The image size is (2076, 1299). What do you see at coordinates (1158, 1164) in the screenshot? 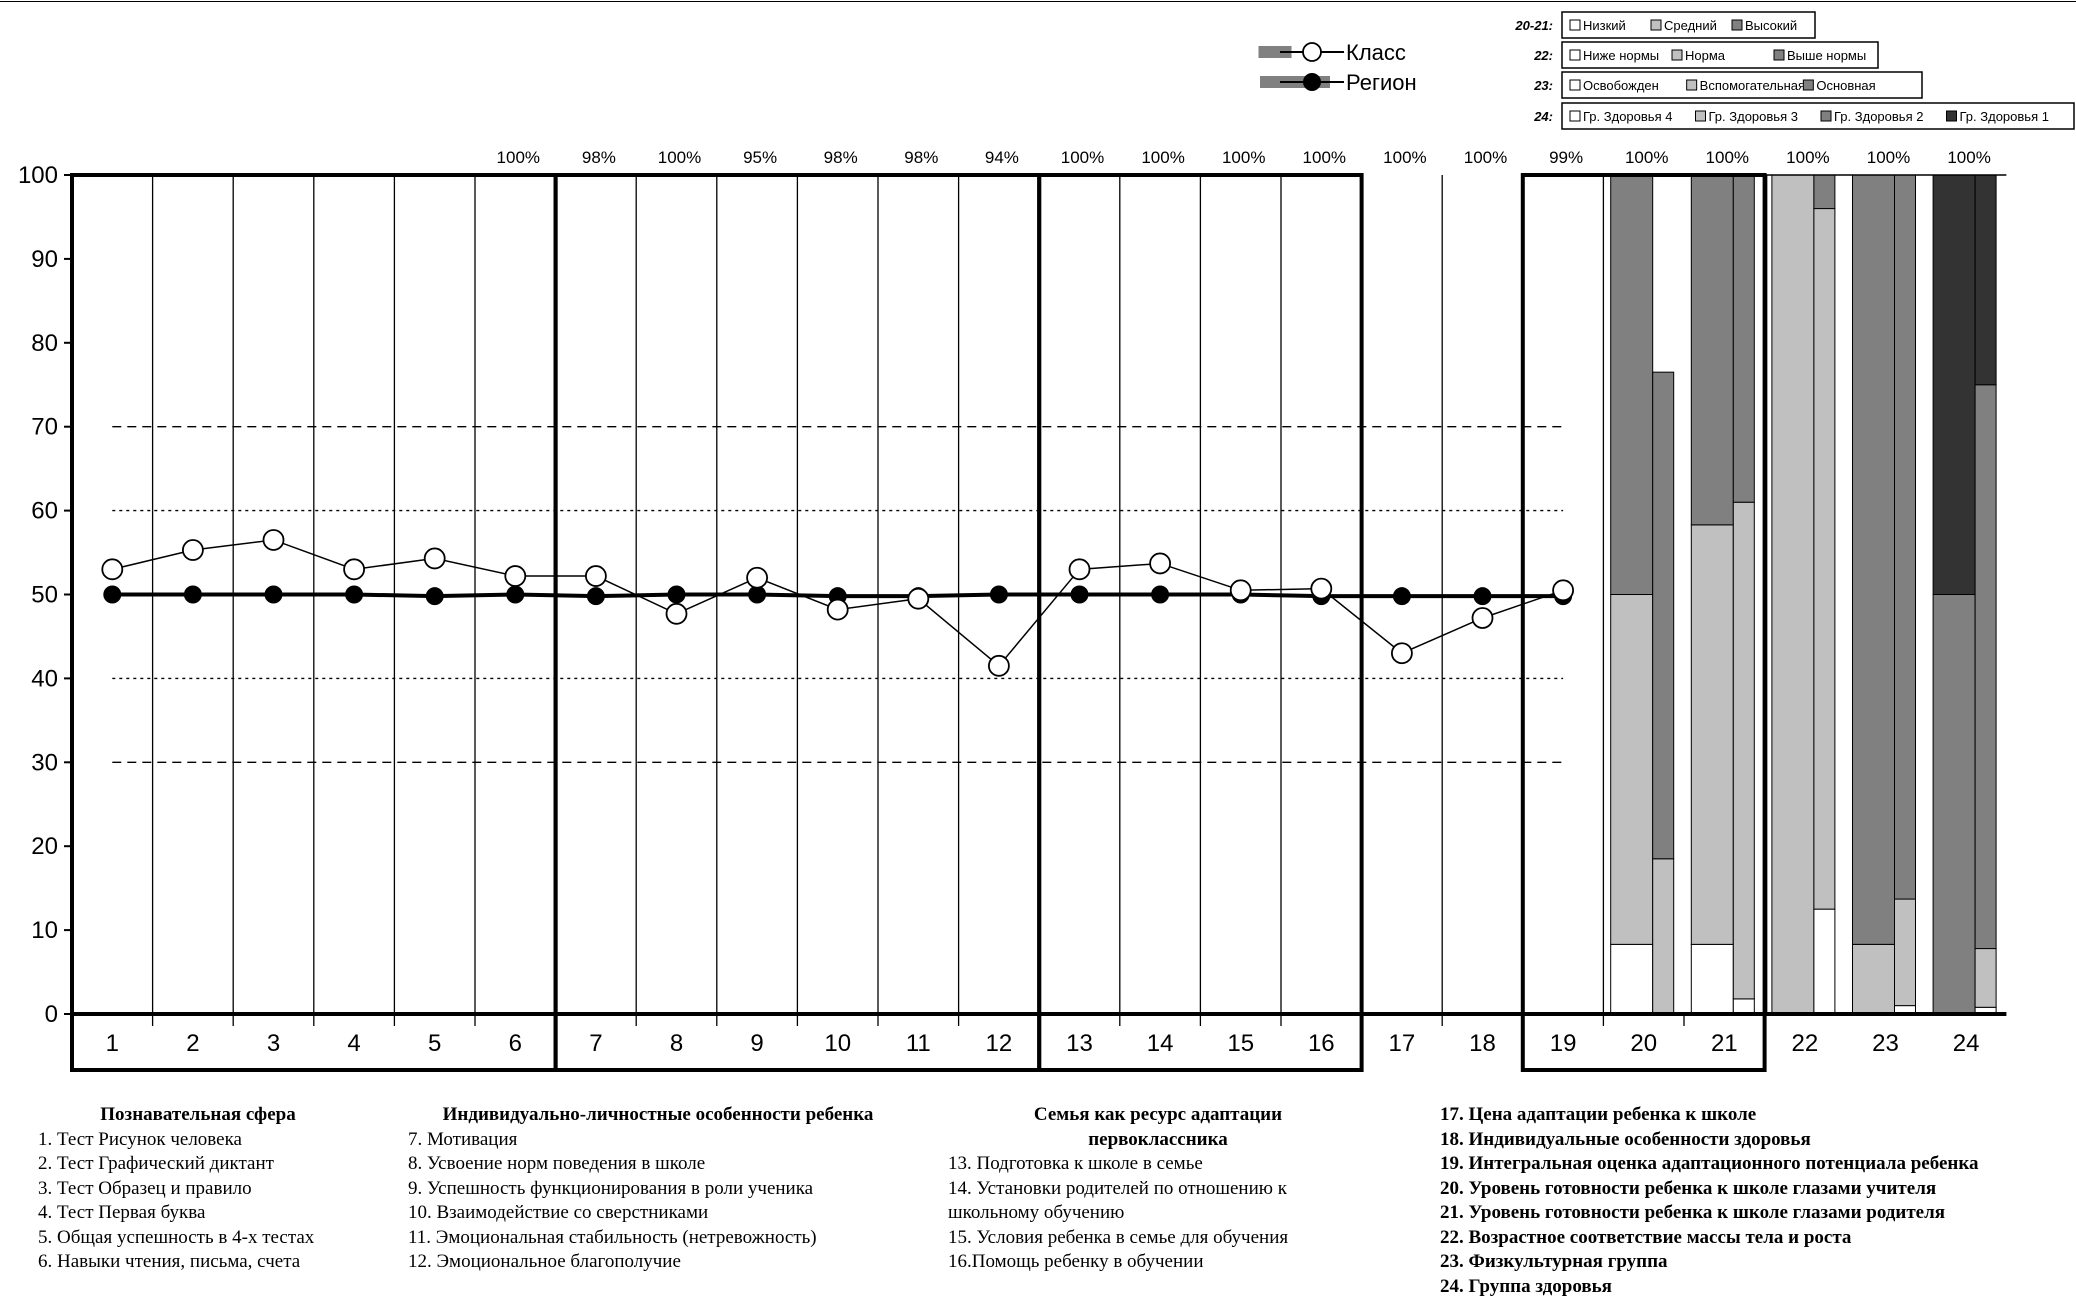
I see `group-item: 13. Подготовка к школе в семье` at bounding box center [1158, 1164].